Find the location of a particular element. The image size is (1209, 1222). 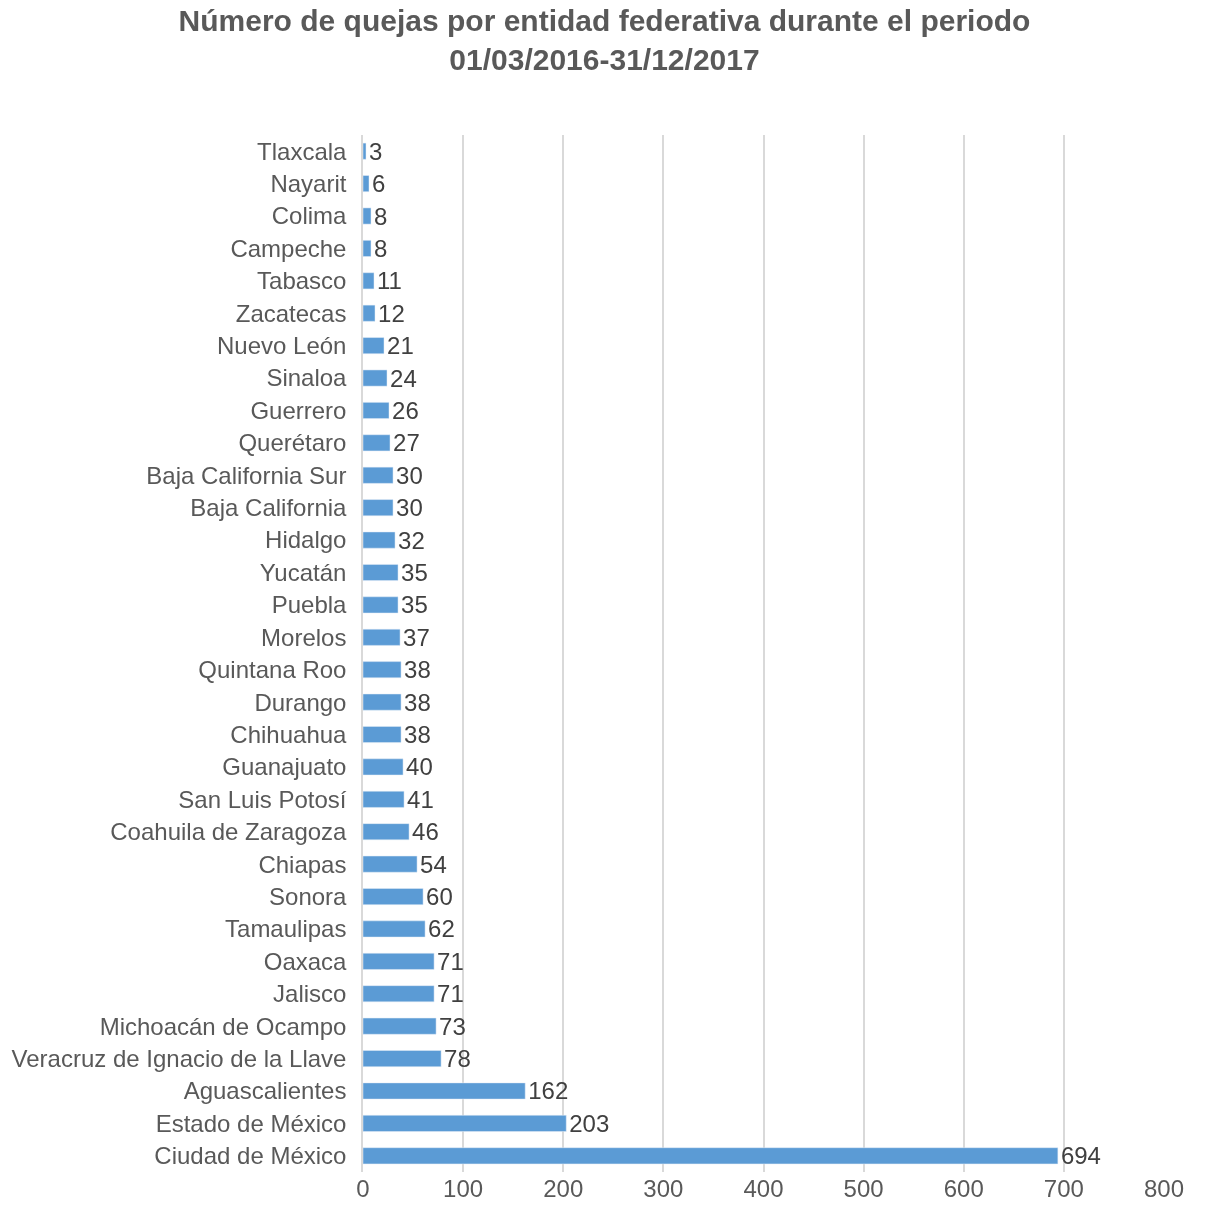

y-tick-label: Chiapas is located at coordinates (302, 864).